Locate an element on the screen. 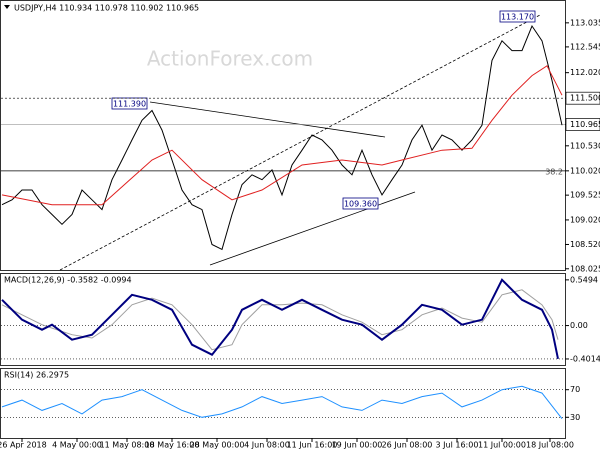 The height and width of the screenshot is (450, 600). y-tick-label: 111.500 is located at coordinates (585, 98).